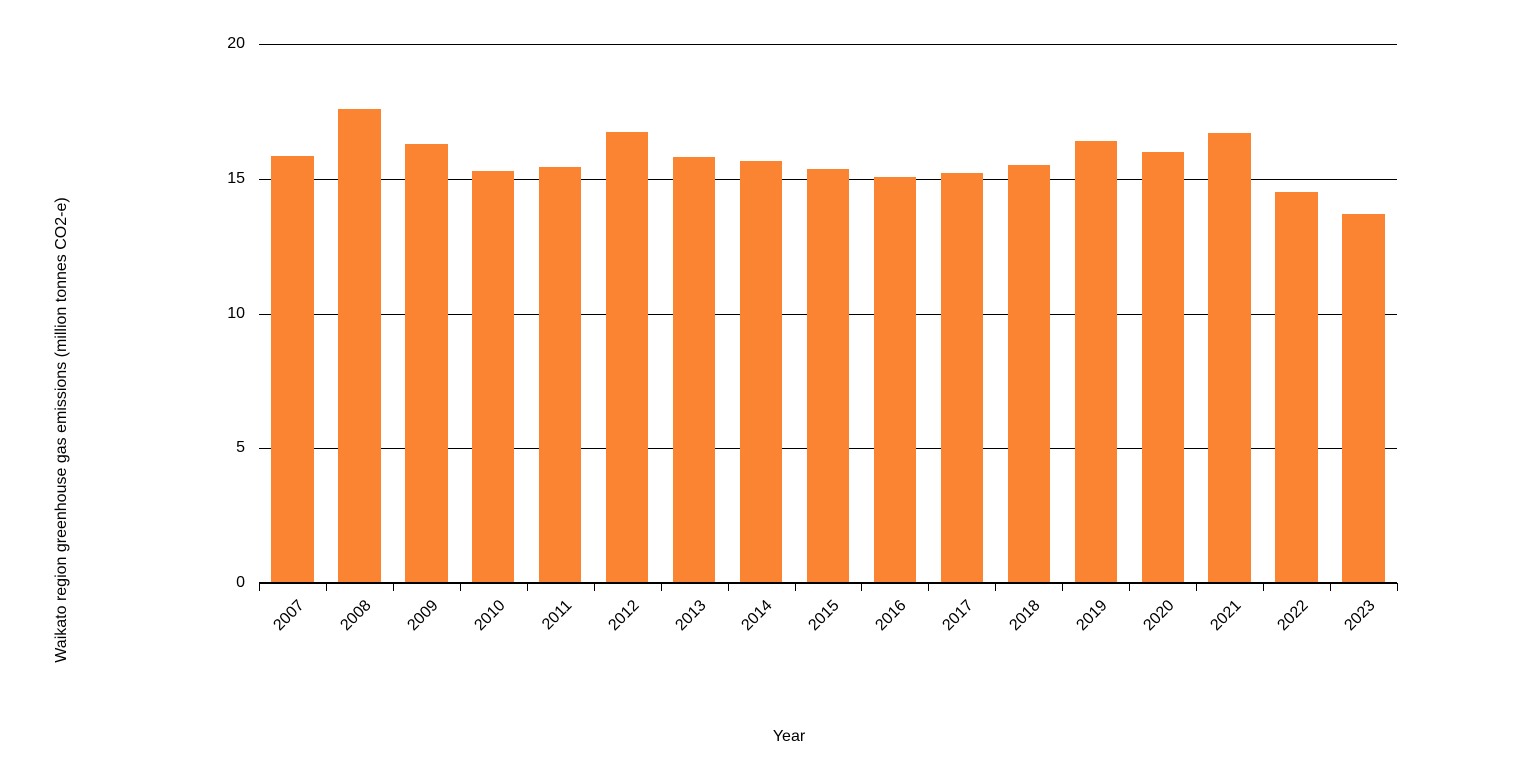 The width and height of the screenshot is (1525, 783). I want to click on bar-2011, so click(560, 374).